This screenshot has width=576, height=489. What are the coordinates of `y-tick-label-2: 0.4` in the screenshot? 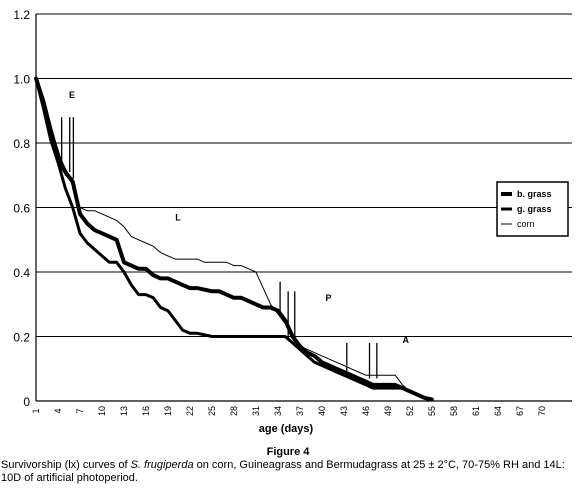 It's located at (21, 273).